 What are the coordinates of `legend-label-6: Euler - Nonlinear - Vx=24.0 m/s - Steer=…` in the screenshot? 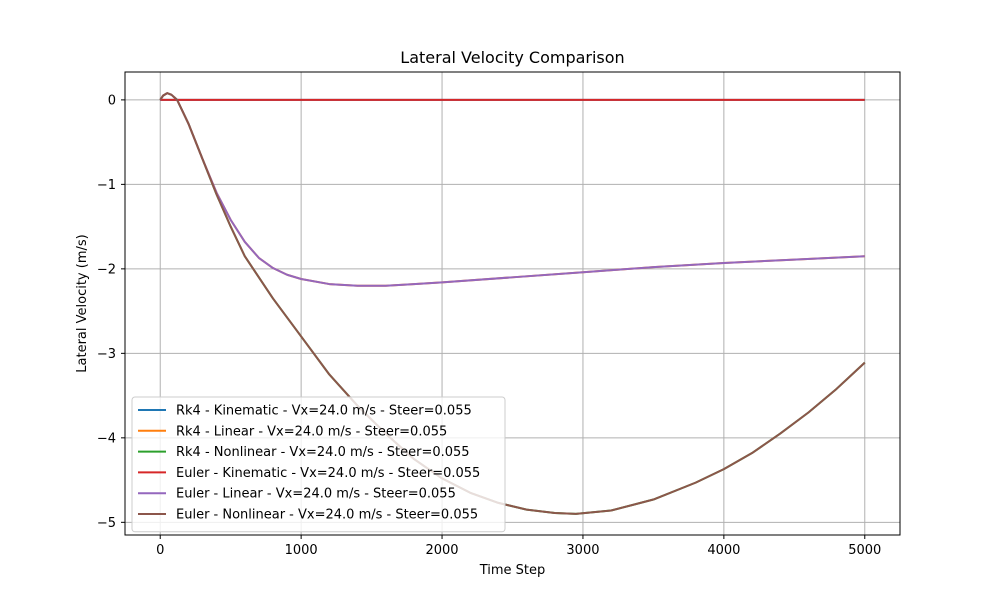 It's located at (327, 515).